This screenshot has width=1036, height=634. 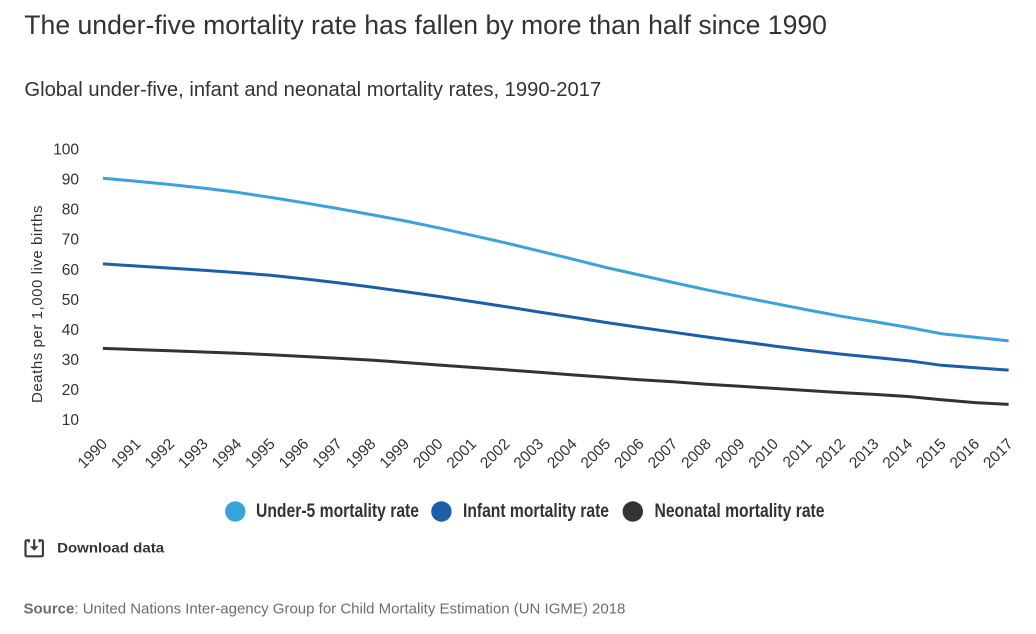 What do you see at coordinates (629, 454) in the screenshot?
I see `svg-text: 2006` at bounding box center [629, 454].